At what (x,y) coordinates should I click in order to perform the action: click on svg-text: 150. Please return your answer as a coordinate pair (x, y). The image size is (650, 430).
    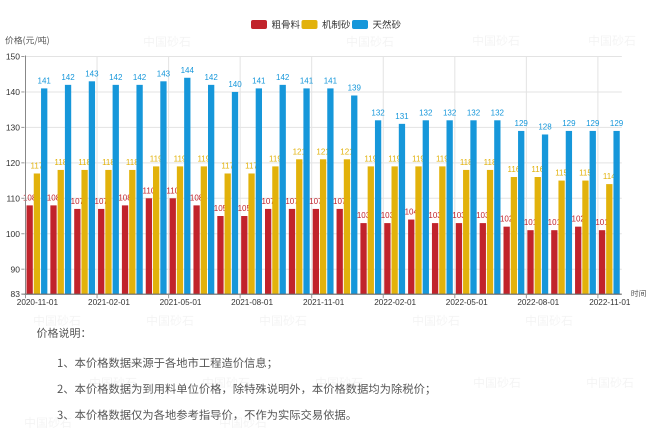
    Looking at the image, I should click on (13, 57).